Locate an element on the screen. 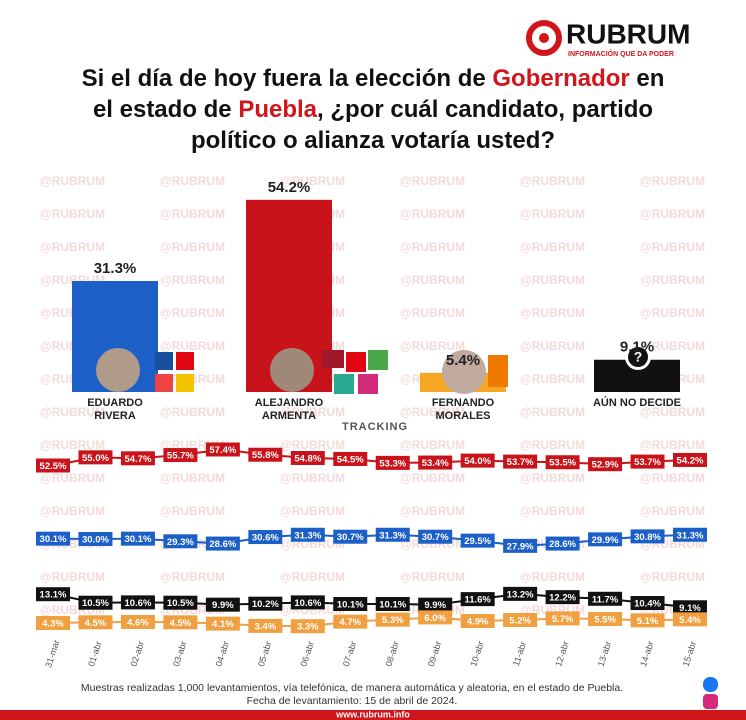 This screenshot has height=720, width=746. data-label: 13.1% is located at coordinates (53, 595).